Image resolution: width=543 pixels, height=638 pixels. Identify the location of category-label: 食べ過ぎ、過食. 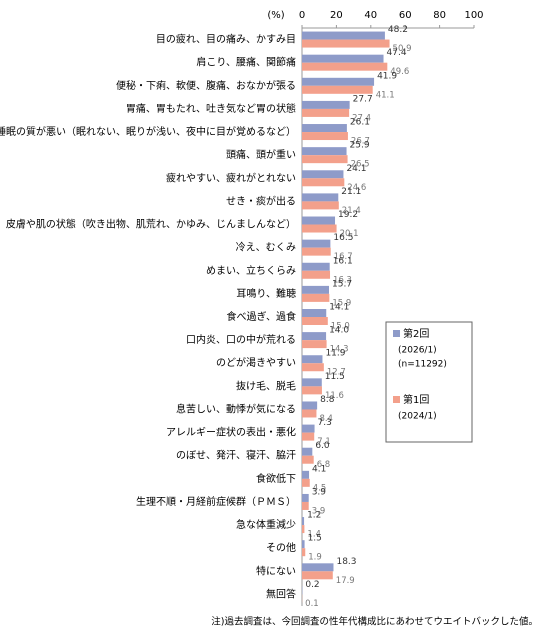
(262, 316).